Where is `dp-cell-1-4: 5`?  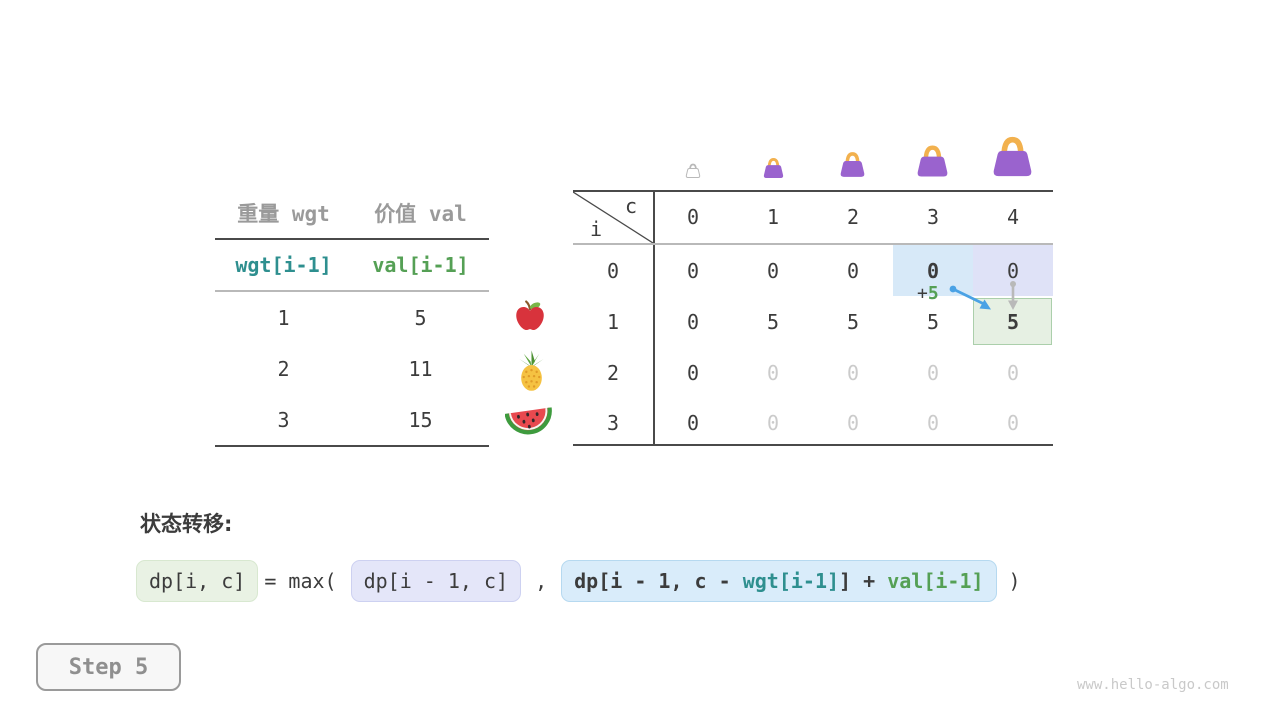
dp-cell-1-4: 5 is located at coordinates (1013, 321).